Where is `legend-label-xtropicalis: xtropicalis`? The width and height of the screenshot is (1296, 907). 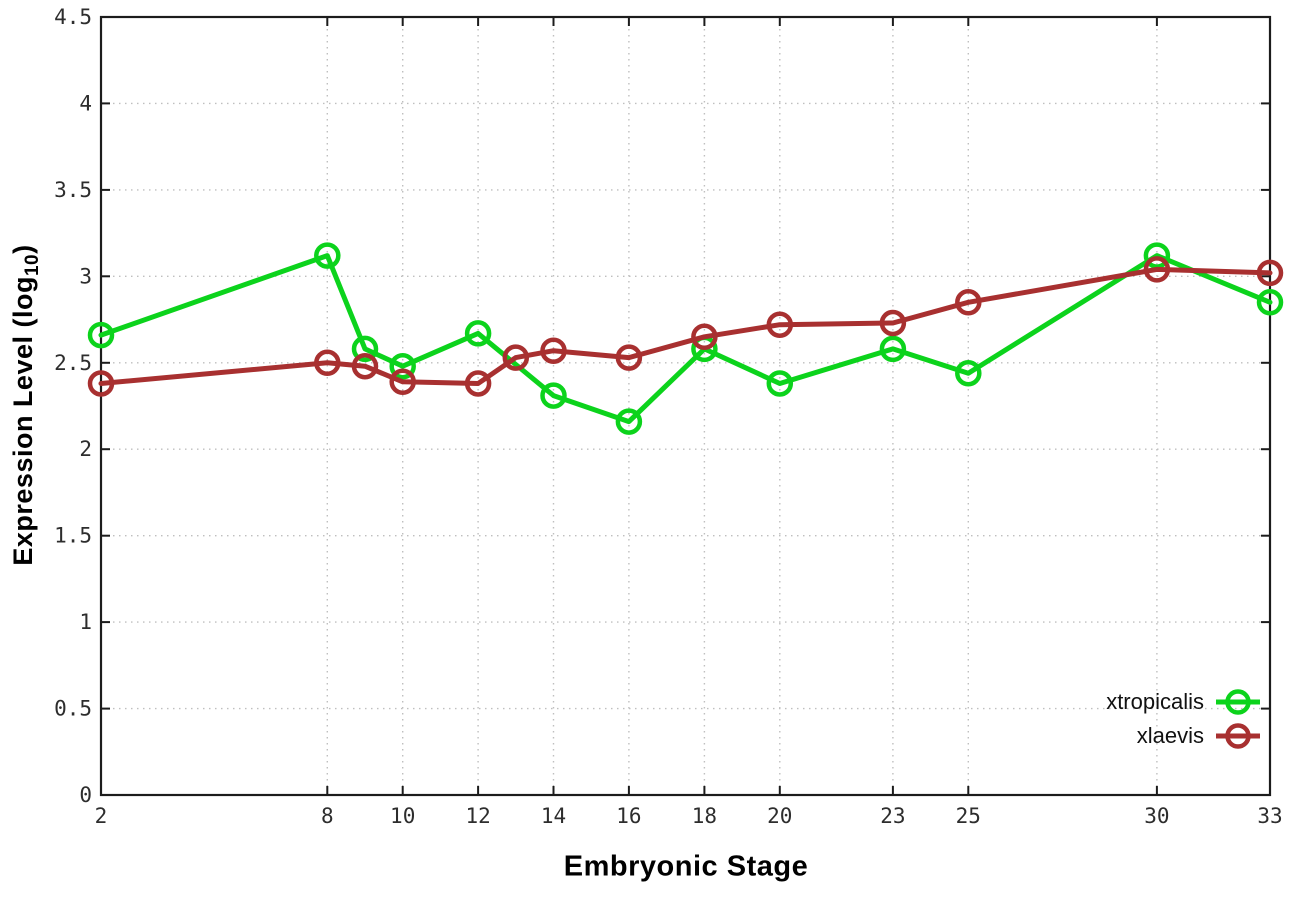 legend-label-xtropicalis: xtropicalis is located at coordinates (1155, 701).